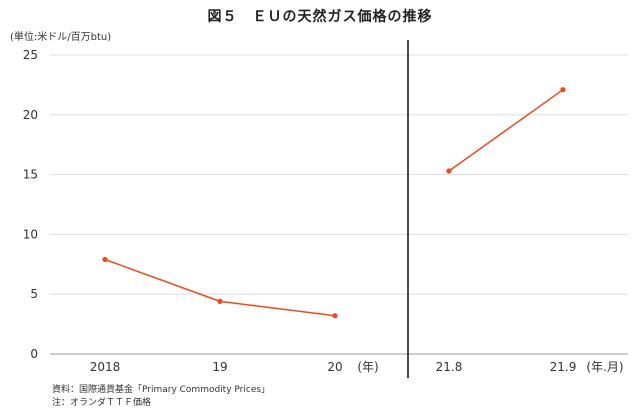 This screenshot has height=418, width=640. What do you see at coordinates (604, 367) in the screenshot?
I see `x-axis-unit-label: (年.月)` at bounding box center [604, 367].